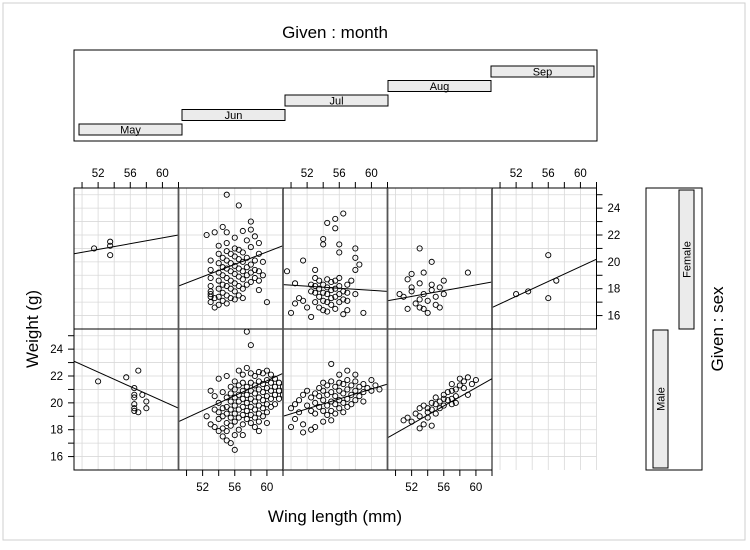 This screenshot has width=750, height=550. I want to click on y-tick-label: 20, so click(614, 263).